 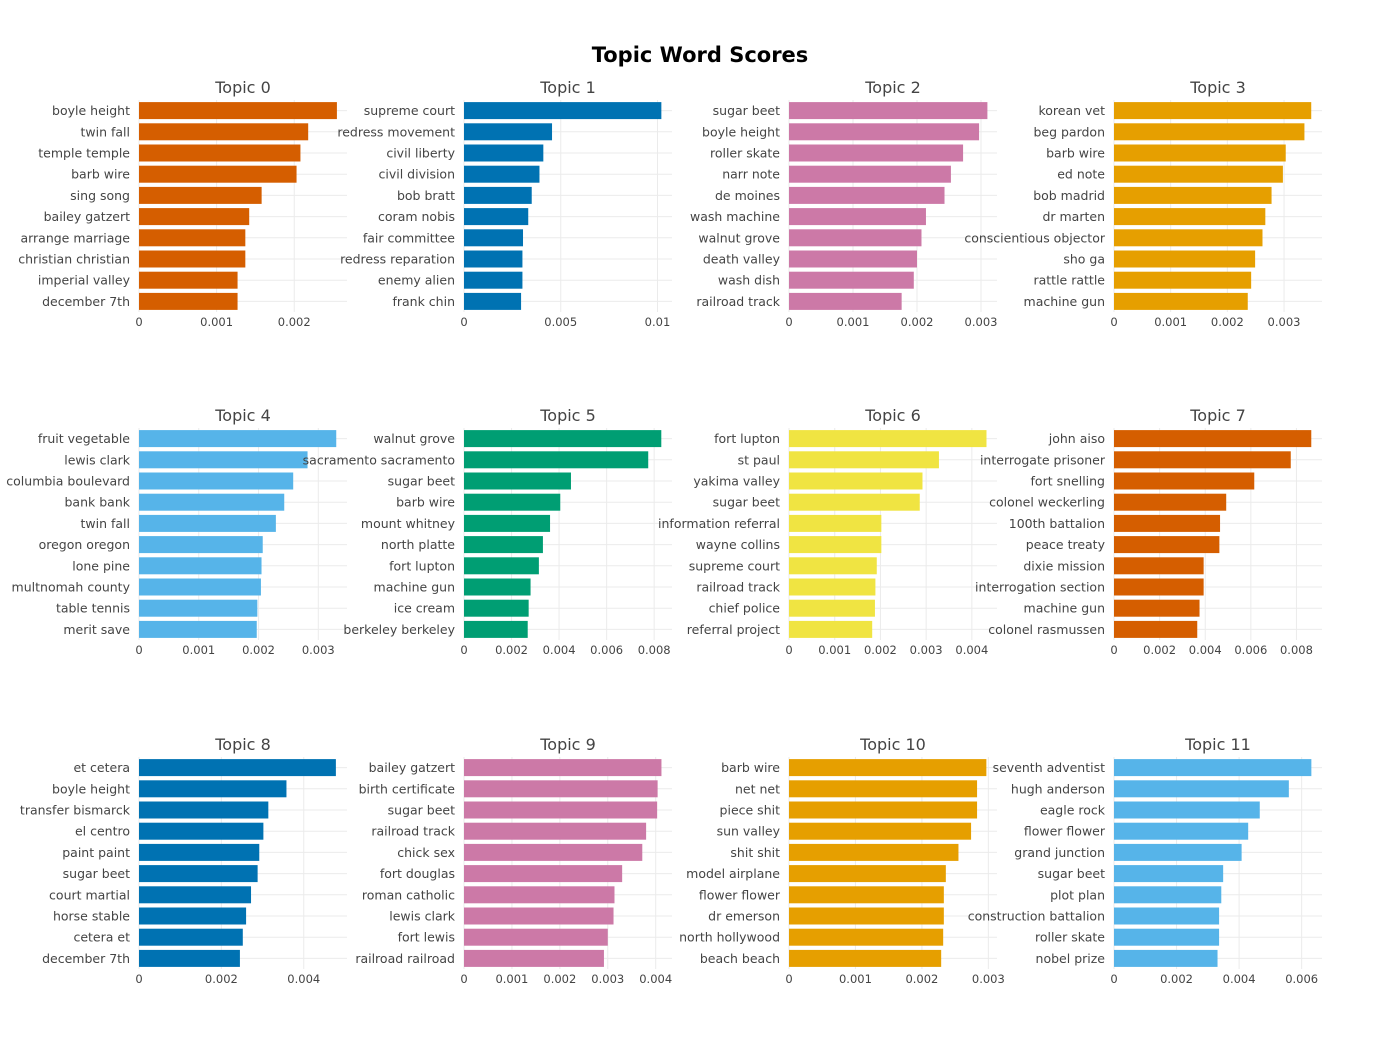 I want to click on subplot-title: Topic 1, so click(x=567, y=87).